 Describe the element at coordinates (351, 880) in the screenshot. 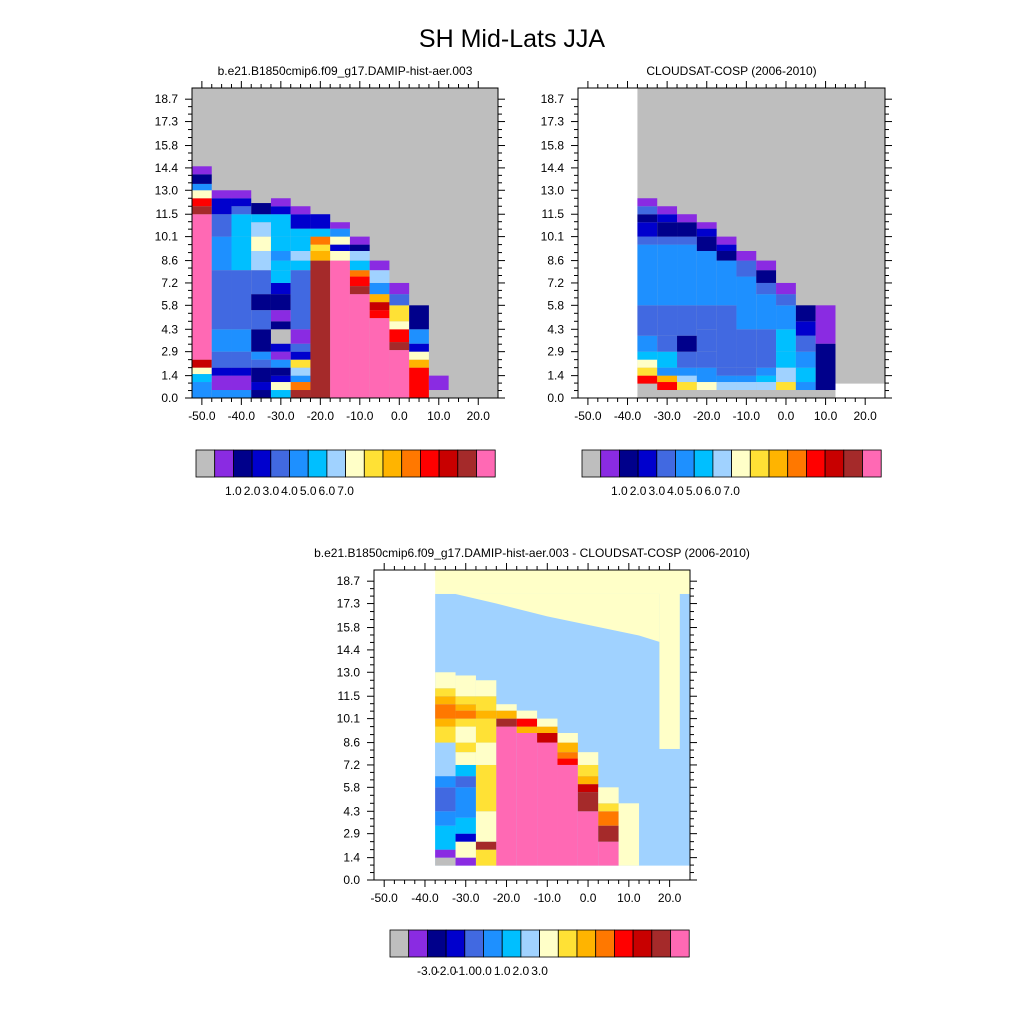

I see `y-tick-label: 0.0` at that location.